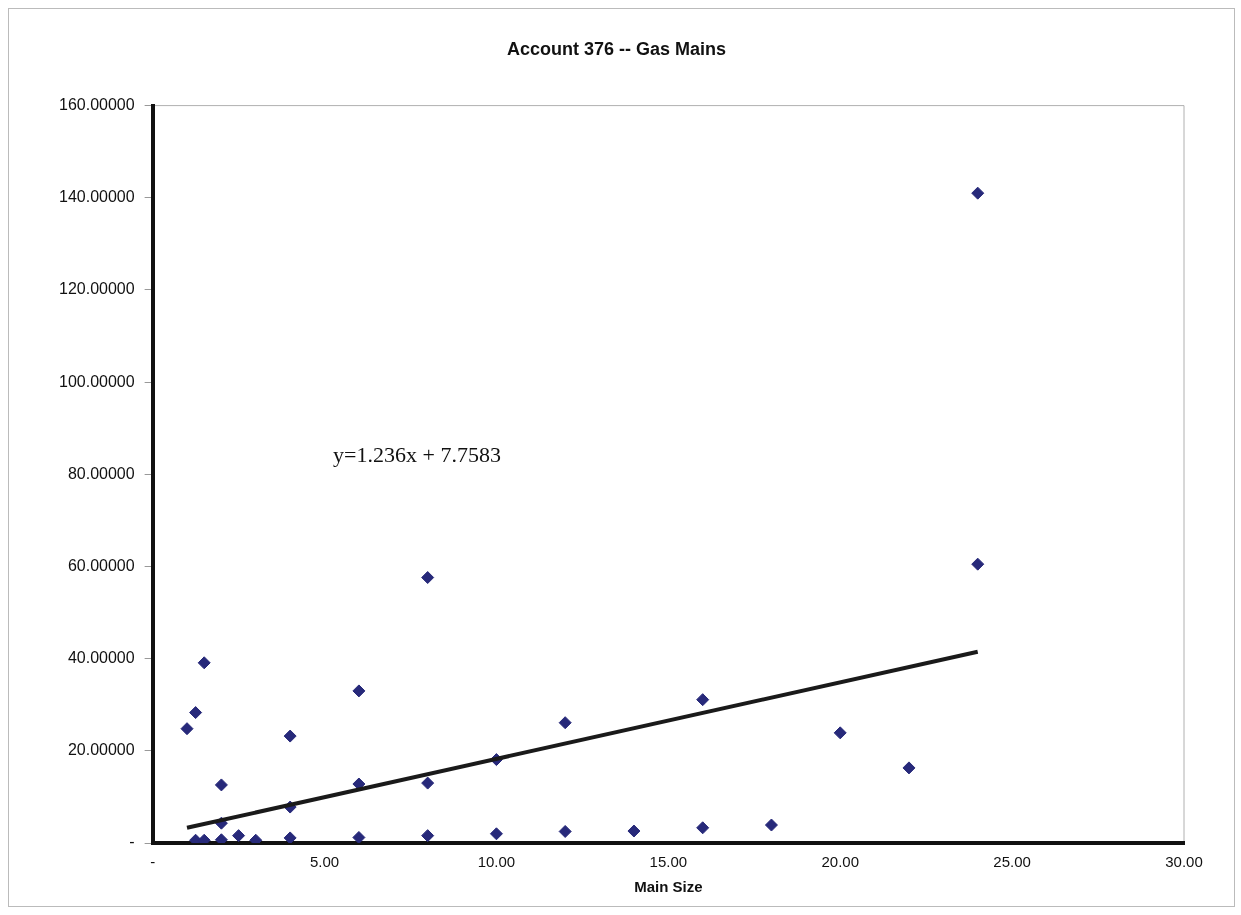 The width and height of the screenshot is (1241, 915). I want to click on y-tick-label: 20.00000, so click(101, 750).